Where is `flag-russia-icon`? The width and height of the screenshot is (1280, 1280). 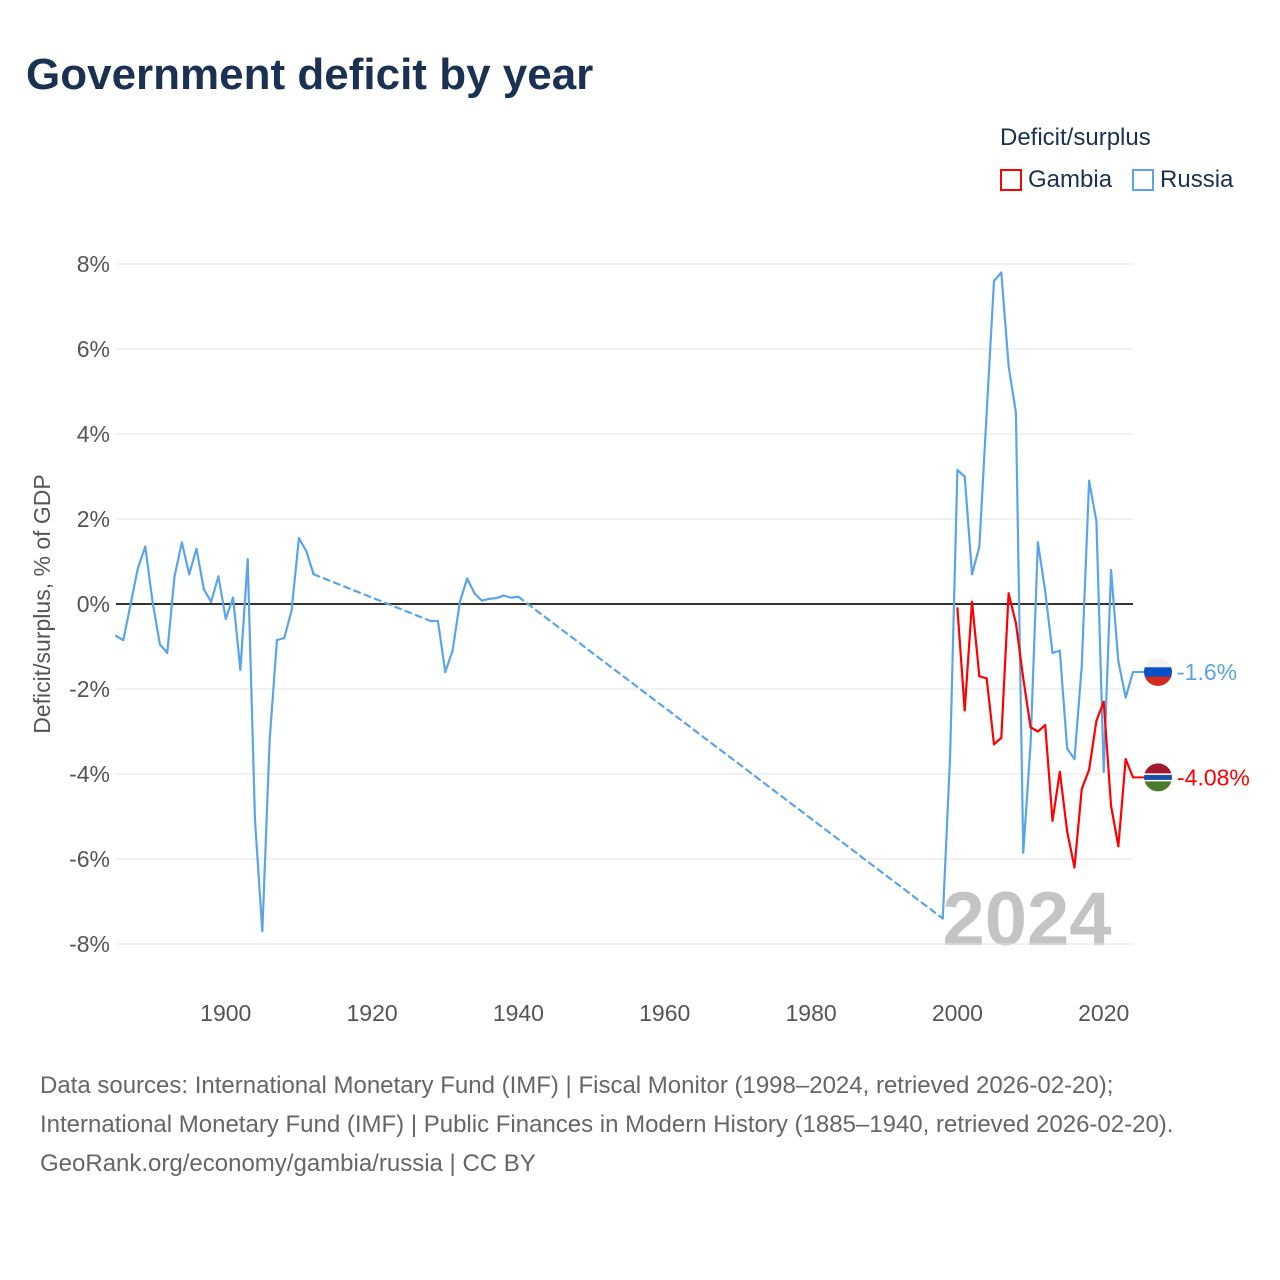 flag-russia-icon is located at coordinates (1158, 672).